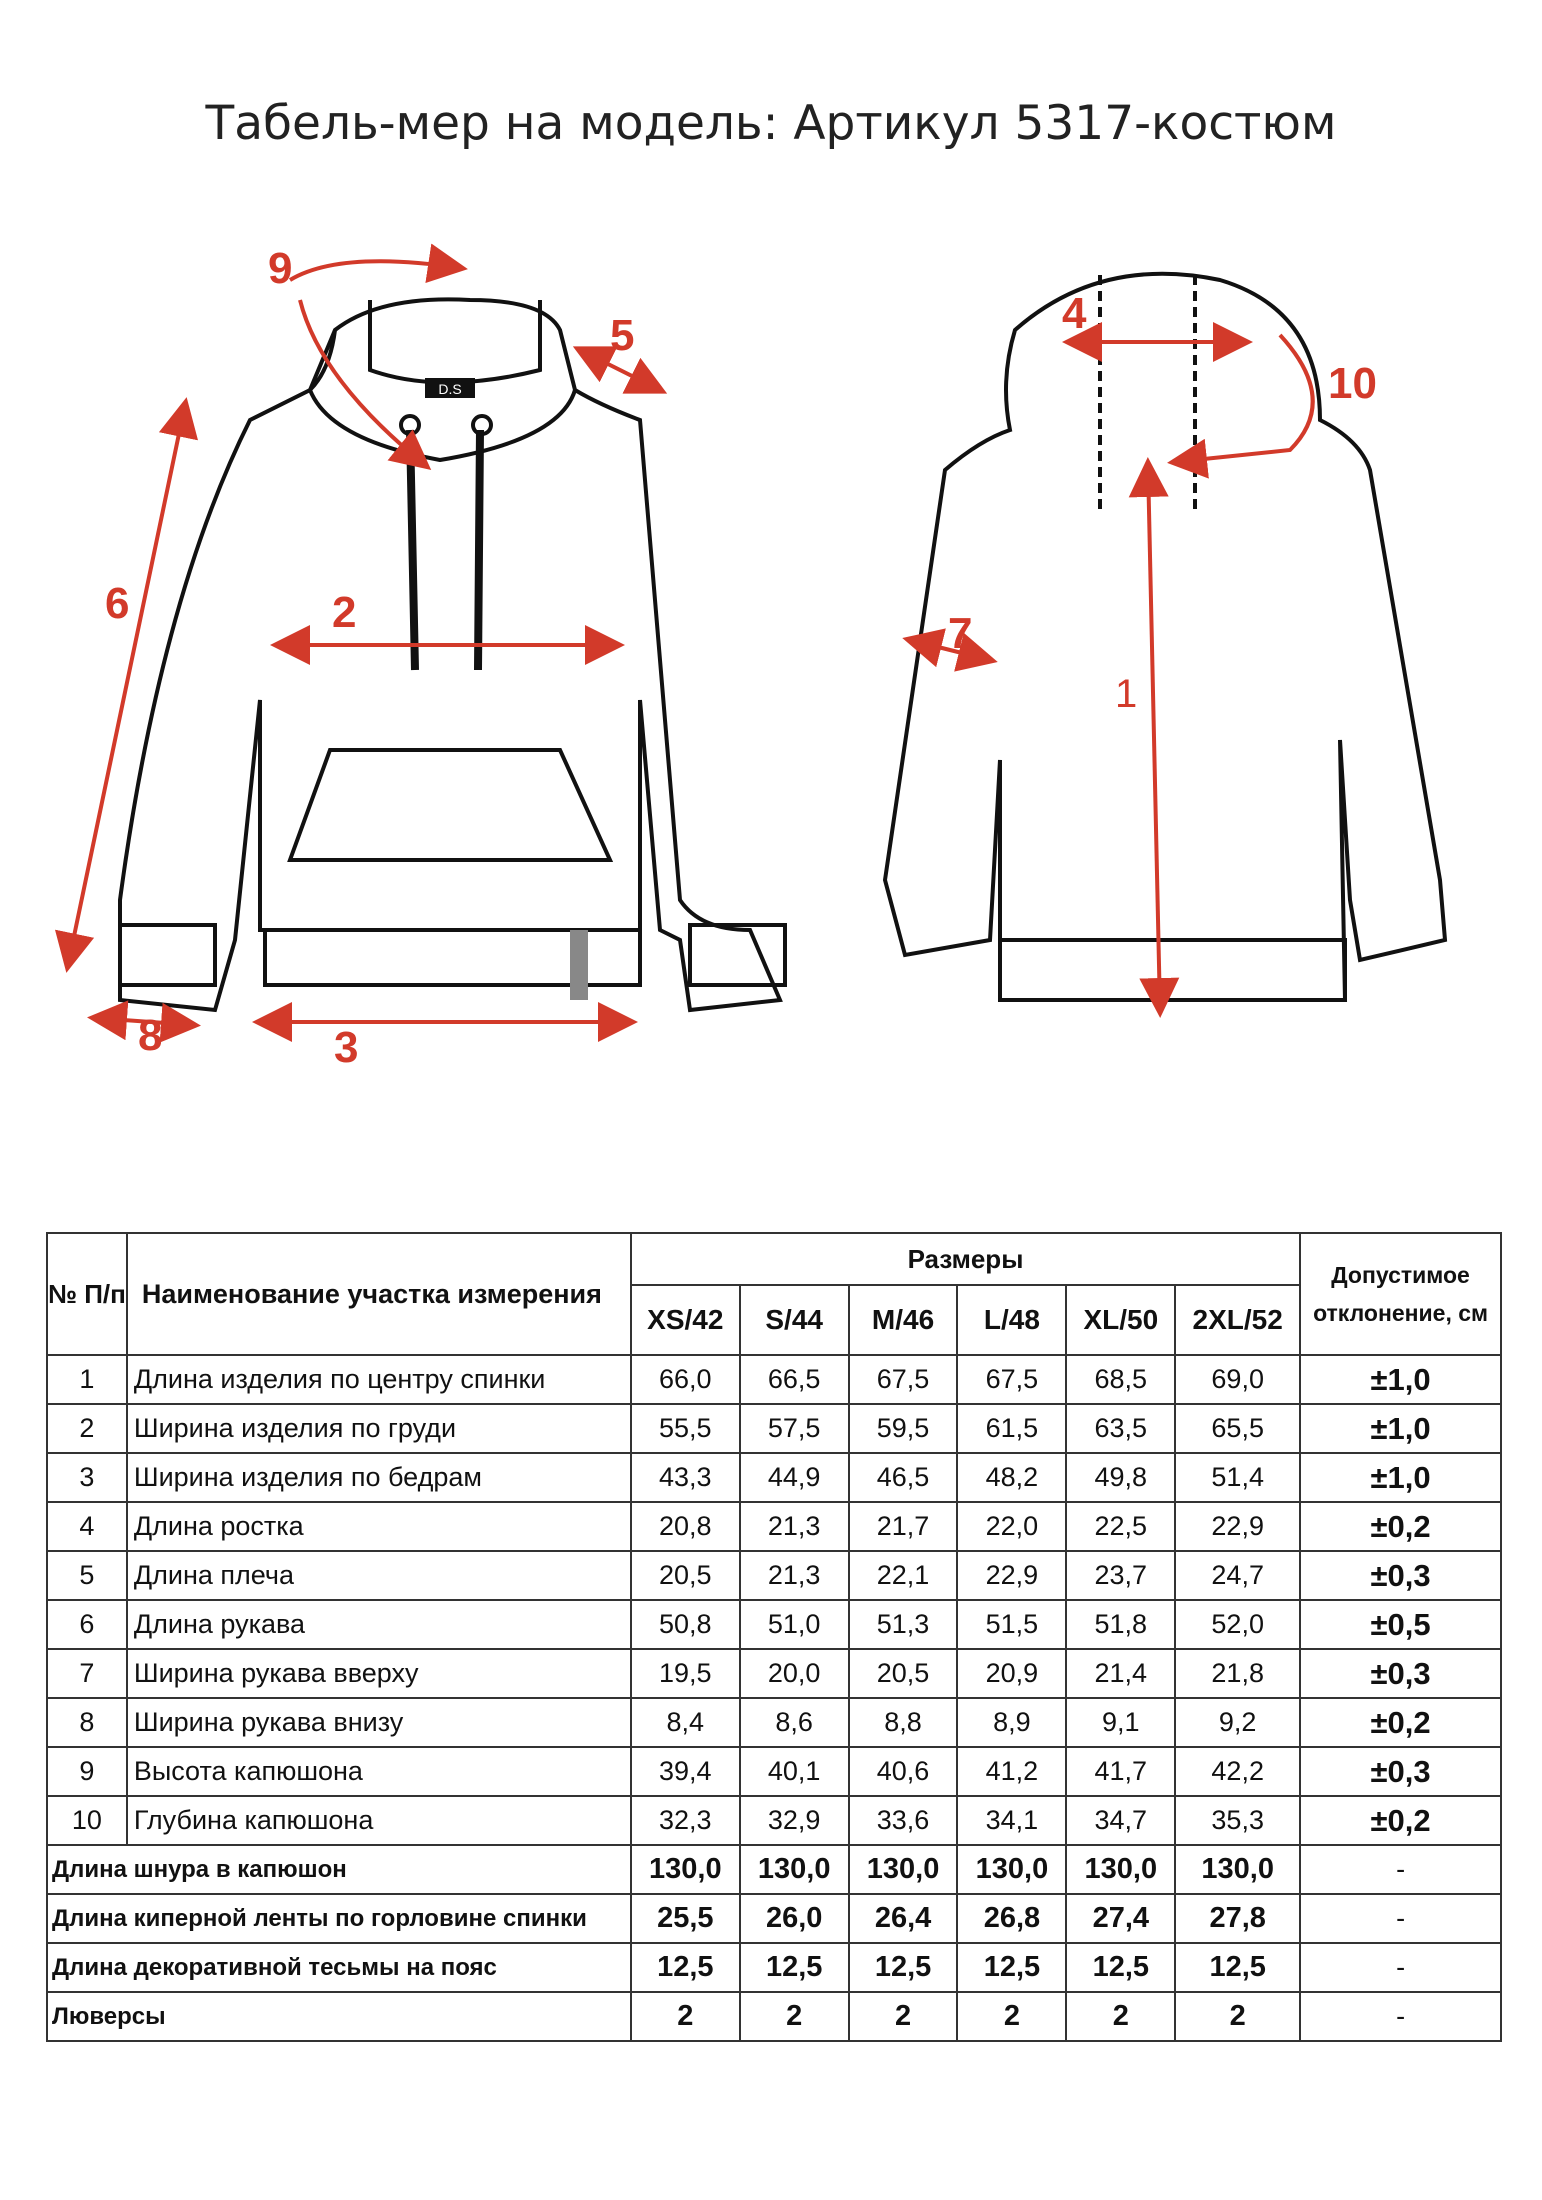 Image resolution: width=1542 pixels, height=2200 pixels. What do you see at coordinates (378, 1624) in the screenshot?
I see `row-name: Длина рукава` at bounding box center [378, 1624].